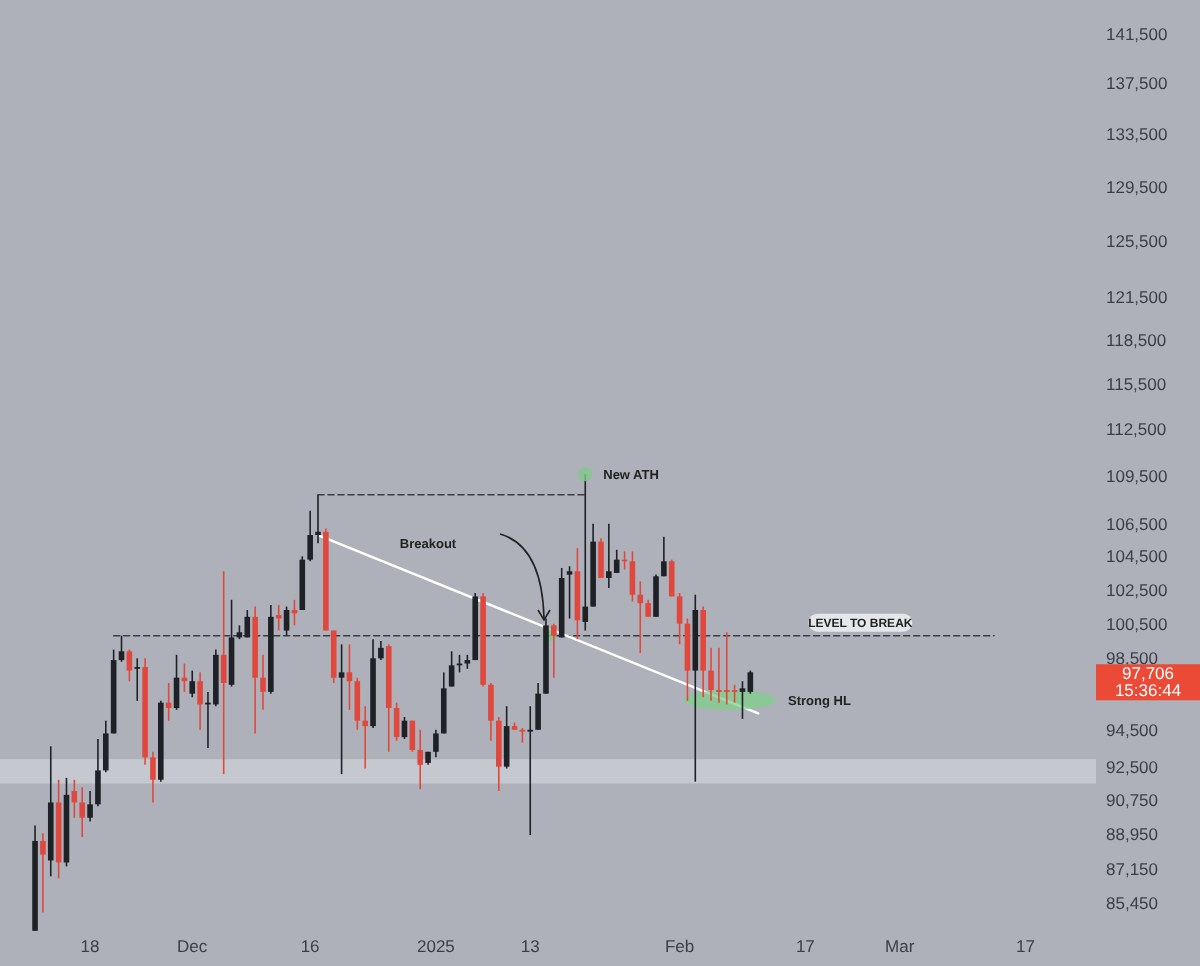 This screenshot has width=1200, height=966. I want to click on y-tick-label: 102,500, so click(1137, 589).